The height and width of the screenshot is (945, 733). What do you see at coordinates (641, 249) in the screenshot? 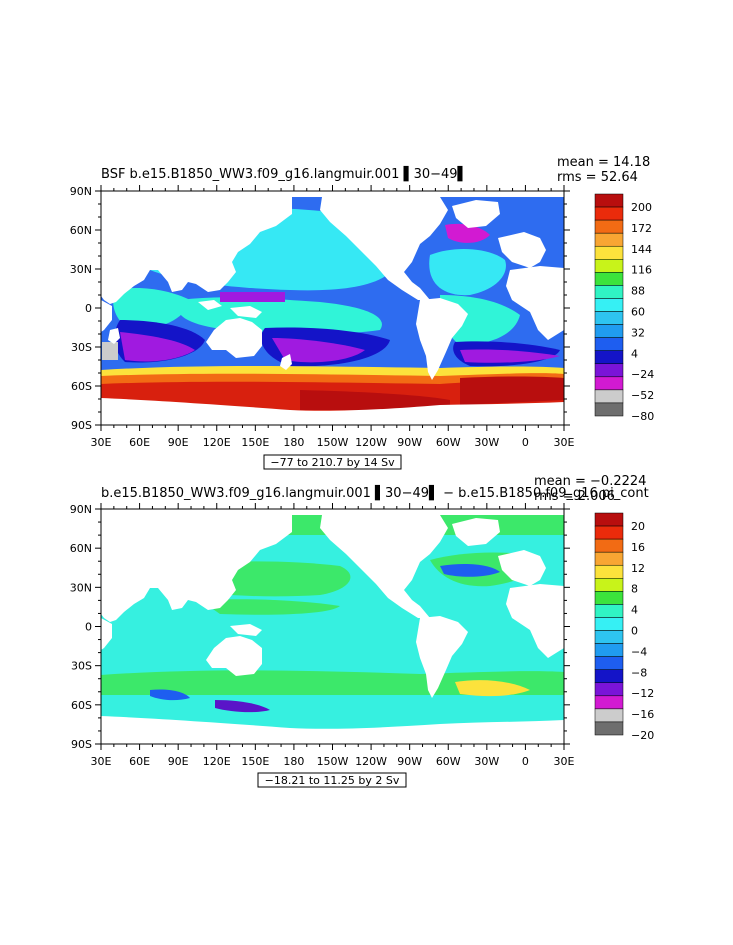
I see `colorbar-label: 144` at bounding box center [641, 249].